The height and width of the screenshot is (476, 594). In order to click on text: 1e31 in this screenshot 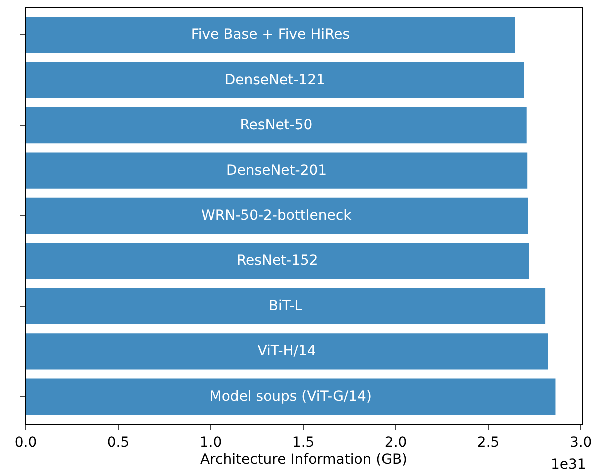, I will do `click(568, 465)`.